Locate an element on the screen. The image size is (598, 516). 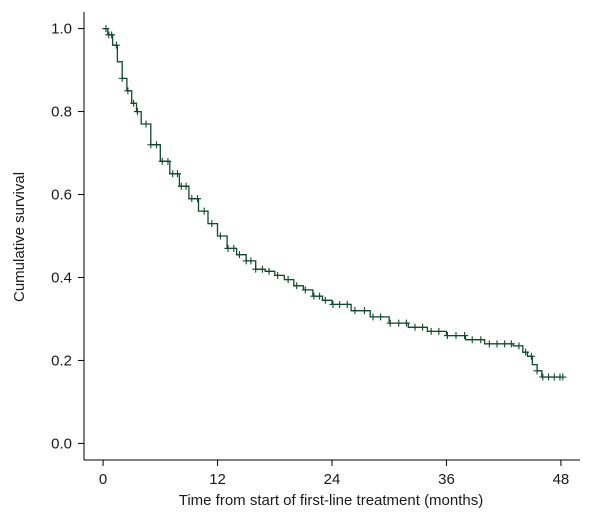
x-tick-label: 48 is located at coordinates (561, 479).